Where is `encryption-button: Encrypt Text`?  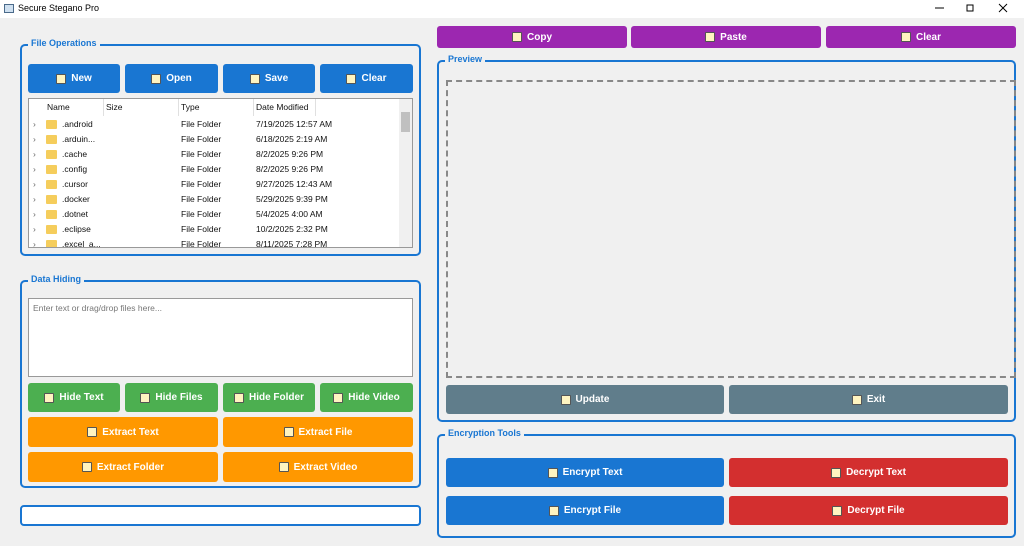 encryption-button: Encrypt Text is located at coordinates (585, 472).